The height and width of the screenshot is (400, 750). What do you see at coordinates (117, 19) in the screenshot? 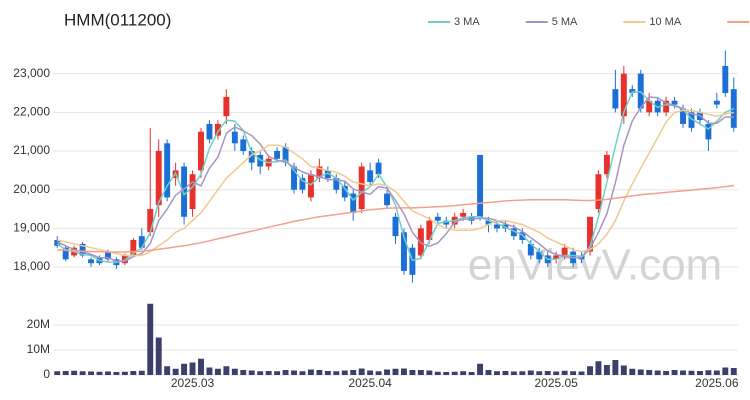
I see `chart-title: HMM(011200)` at bounding box center [117, 19].